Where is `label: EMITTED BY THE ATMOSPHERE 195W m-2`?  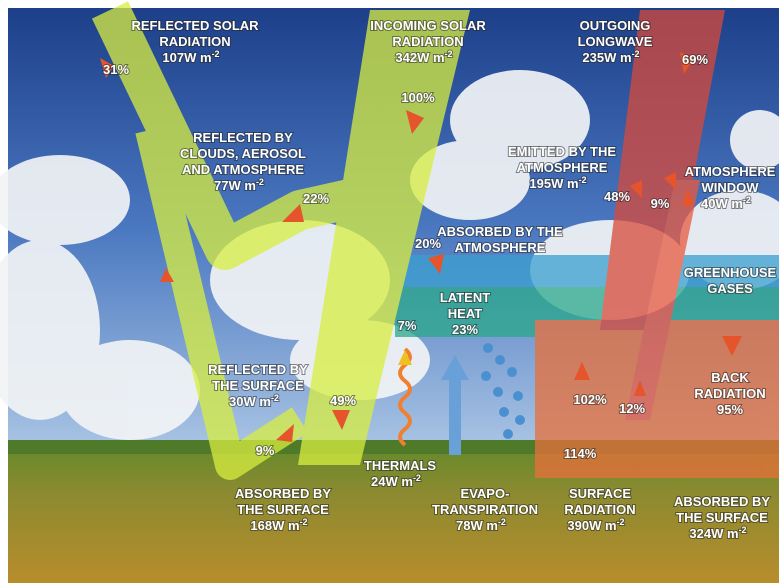 label: EMITTED BY THE ATMOSPHERE 195W m-2 is located at coordinates (562, 167).